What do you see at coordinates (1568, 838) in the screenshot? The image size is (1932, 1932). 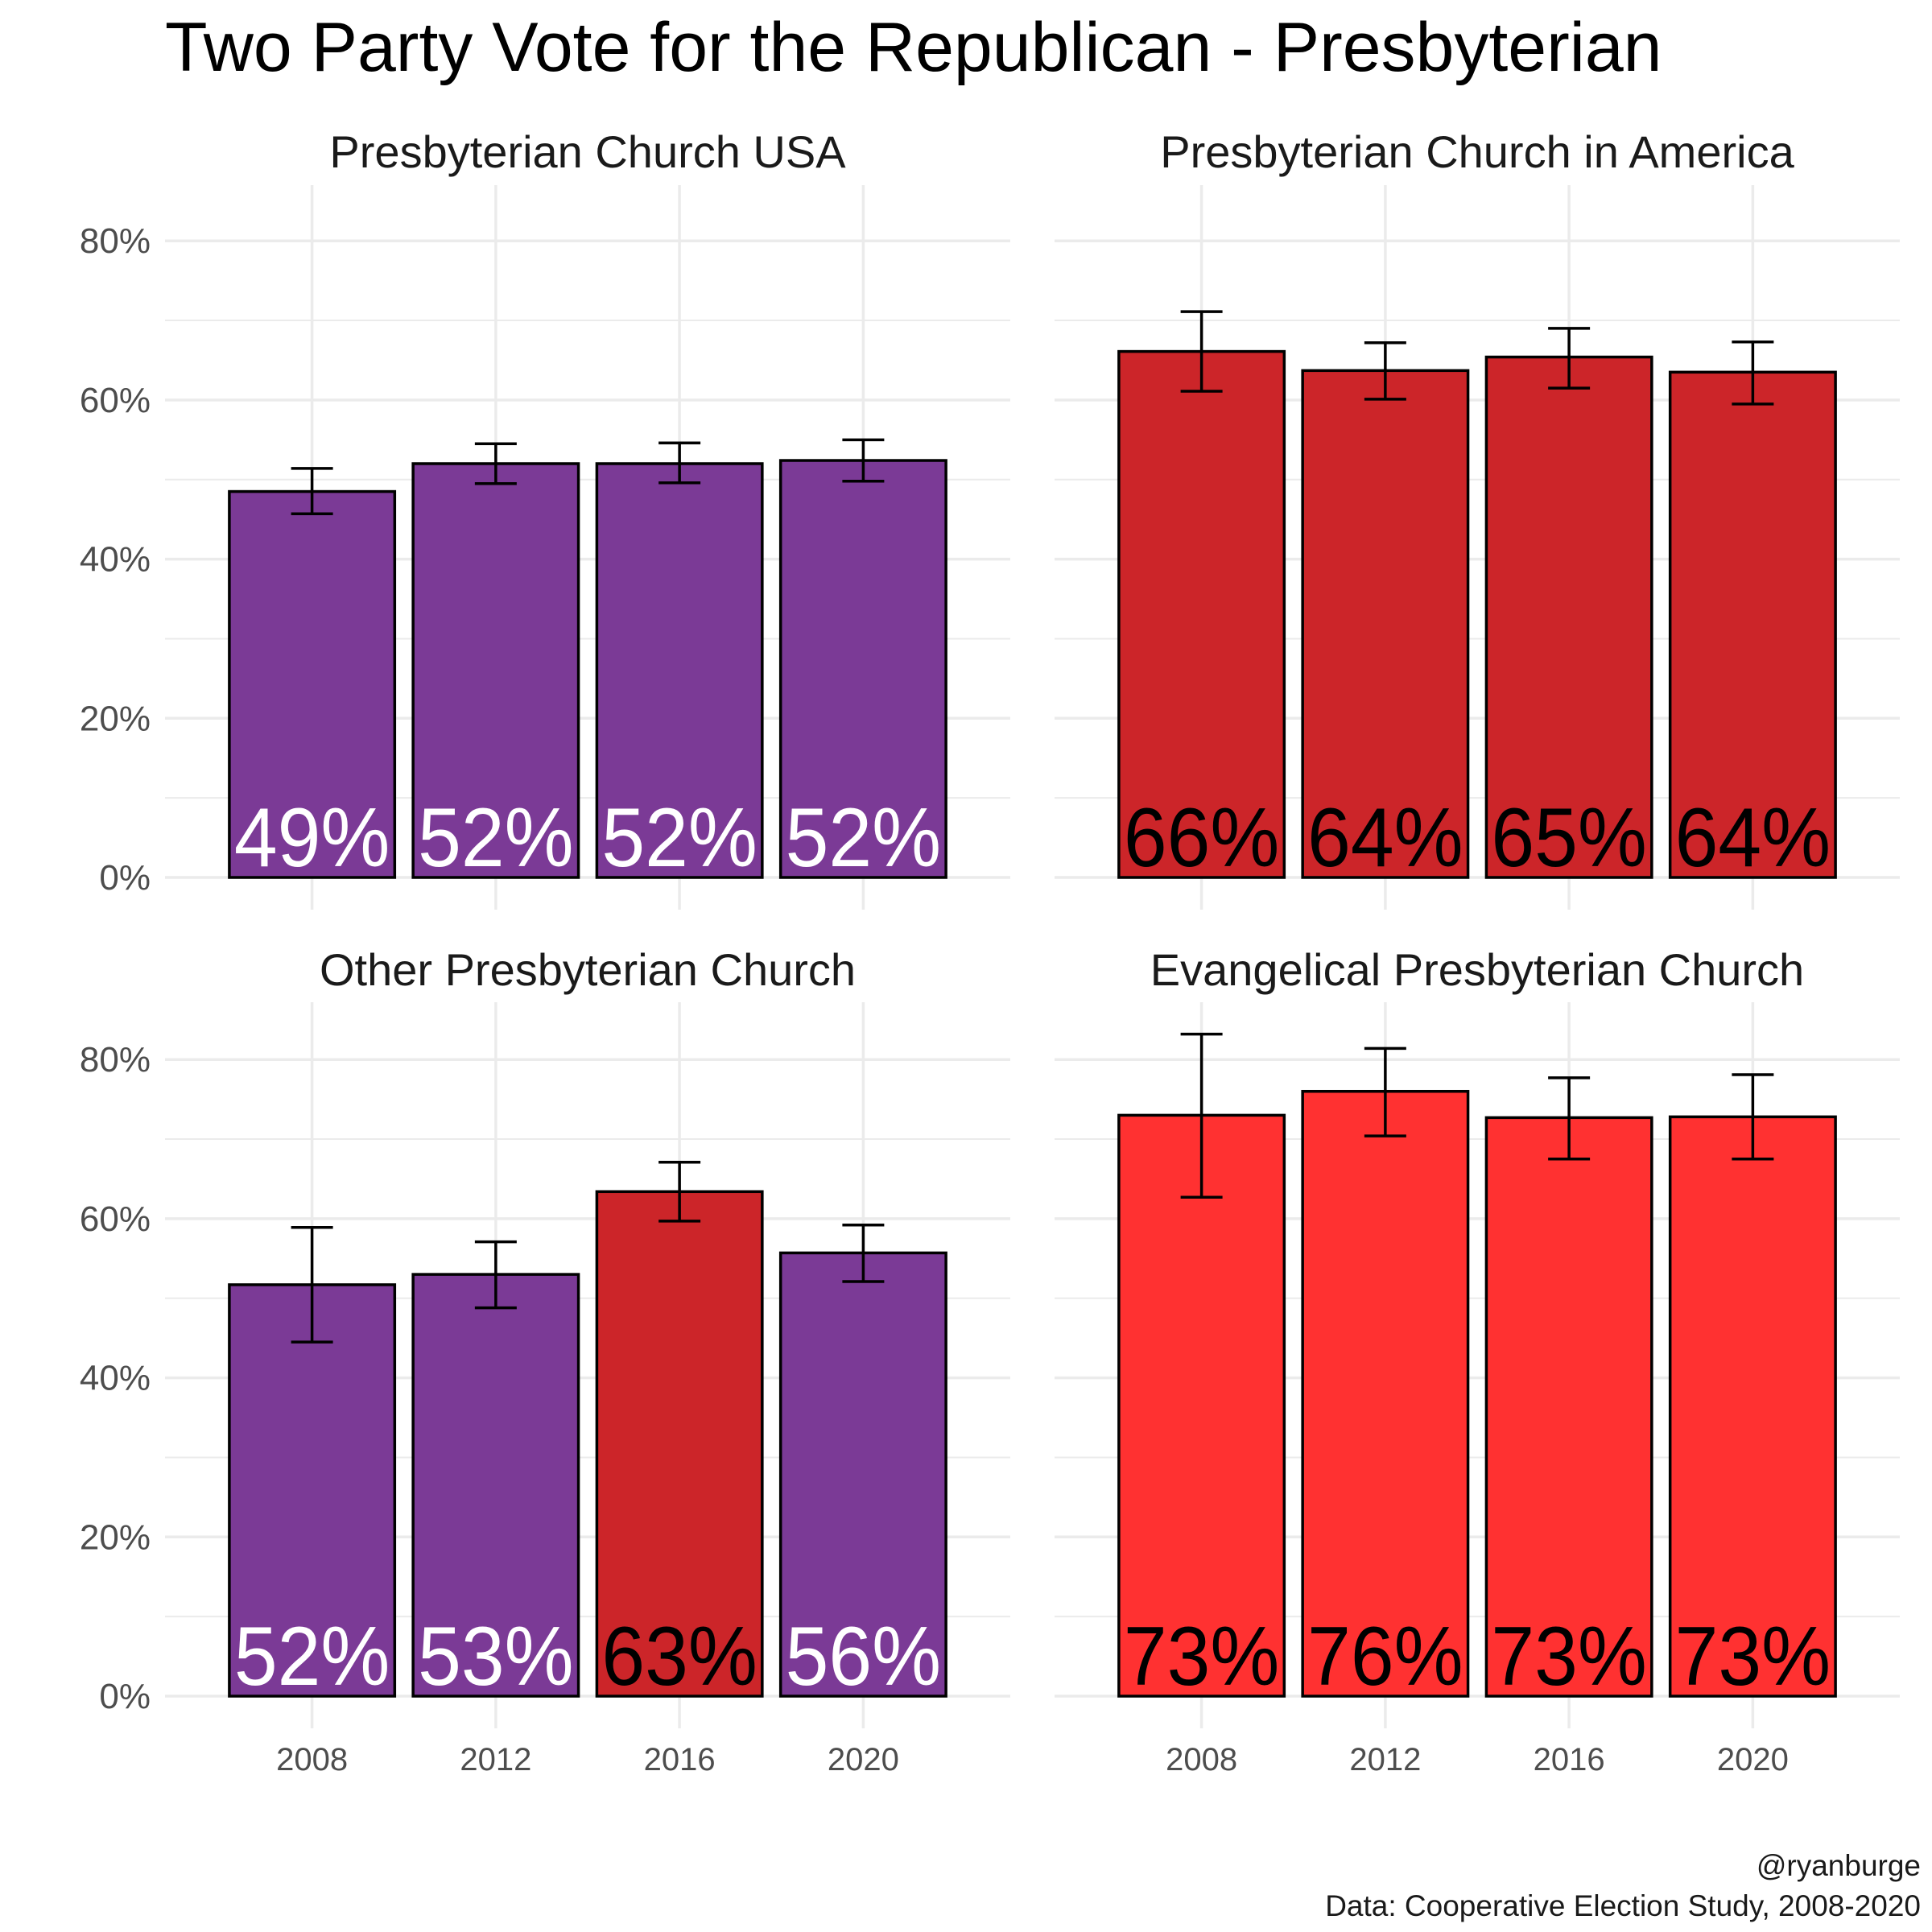 I see `bar-value-label: 65%` at bounding box center [1568, 838].